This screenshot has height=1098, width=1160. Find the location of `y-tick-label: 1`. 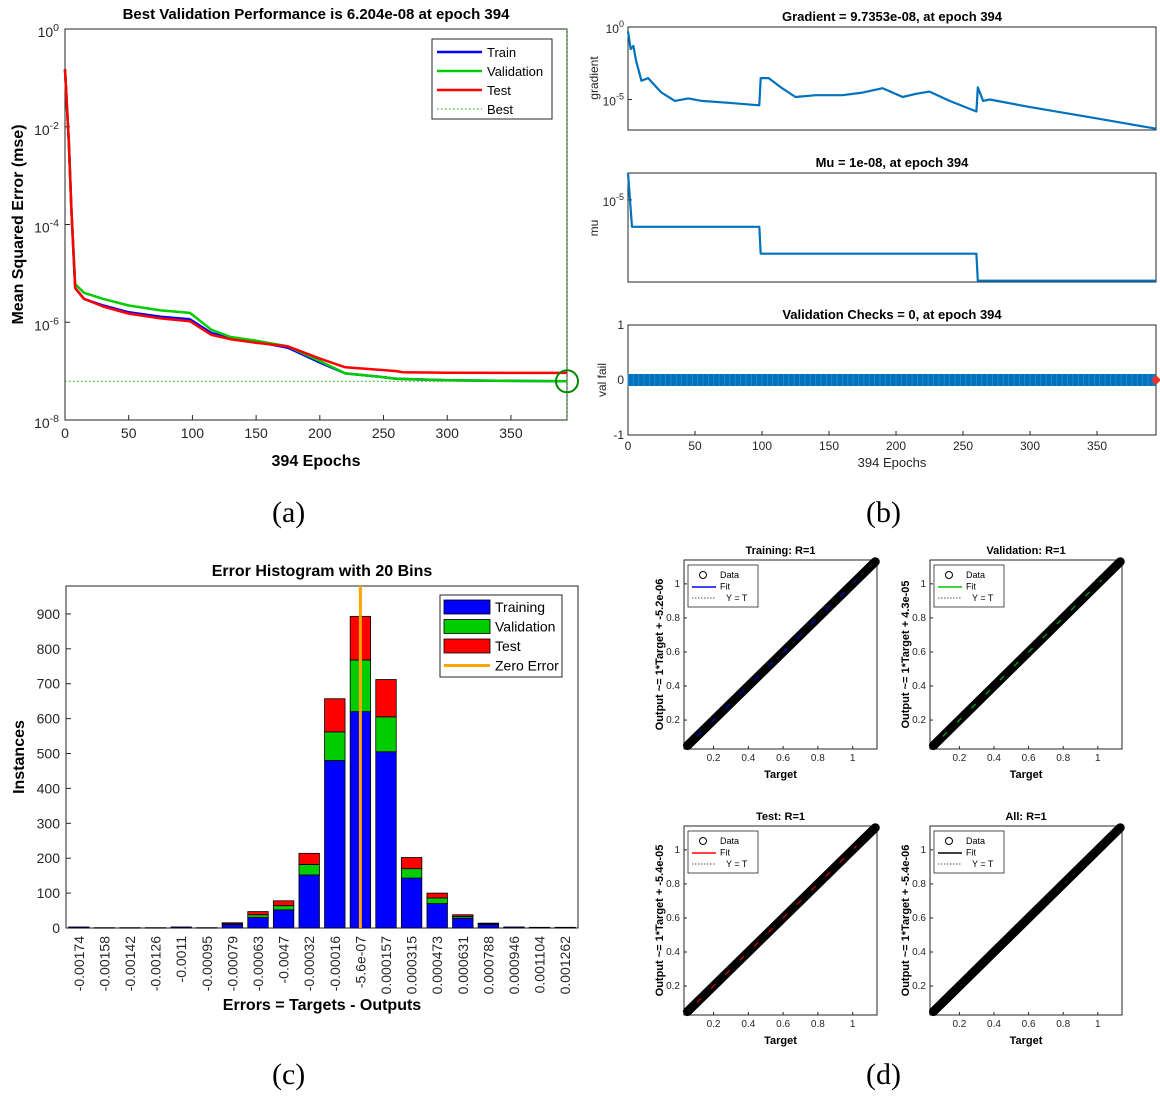

y-tick-label: 1 is located at coordinates (923, 850).